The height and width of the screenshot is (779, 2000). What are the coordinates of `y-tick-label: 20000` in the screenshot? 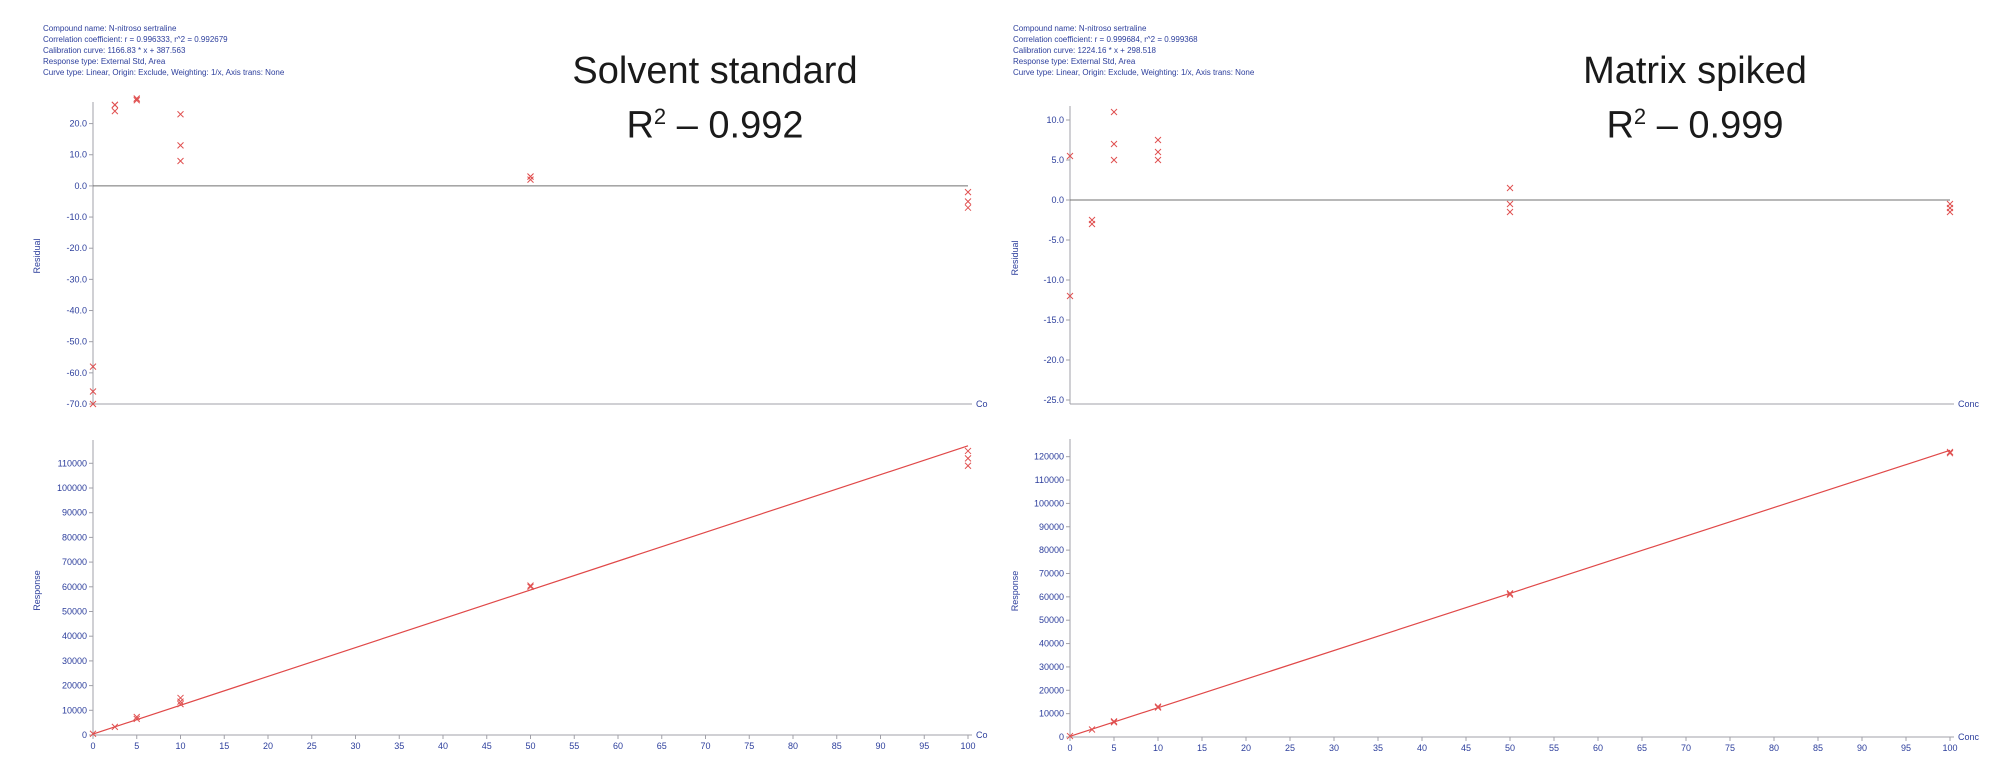 It's located at (1051, 690).